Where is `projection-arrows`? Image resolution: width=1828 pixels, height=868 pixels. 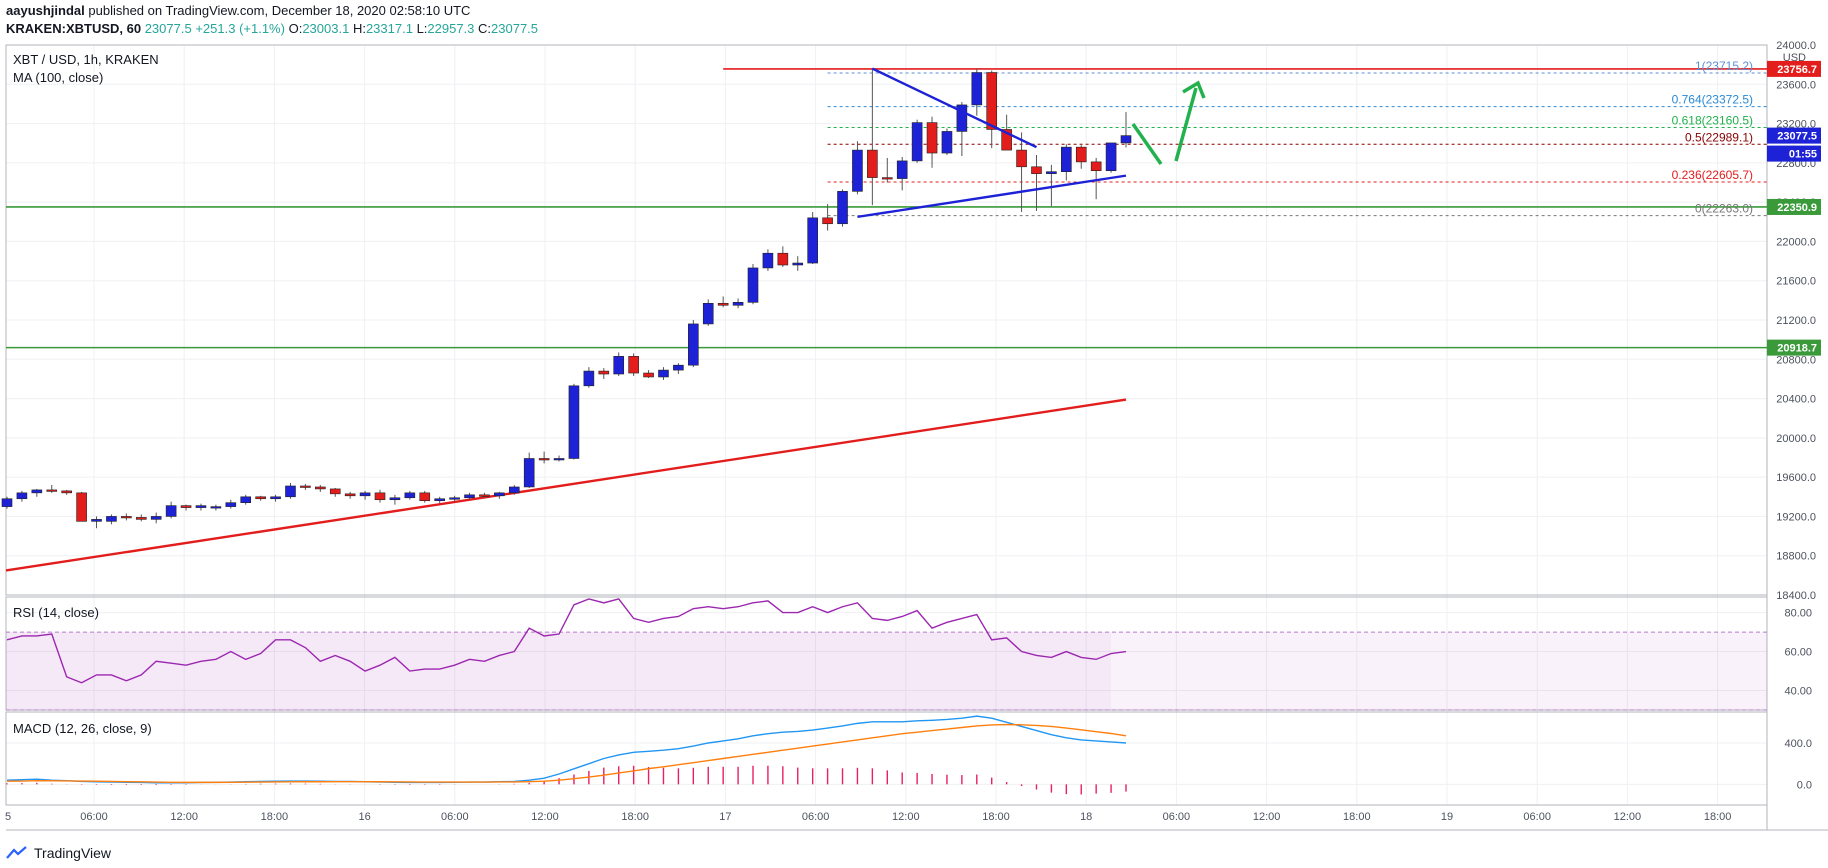 projection-arrows is located at coordinates (1168, 123).